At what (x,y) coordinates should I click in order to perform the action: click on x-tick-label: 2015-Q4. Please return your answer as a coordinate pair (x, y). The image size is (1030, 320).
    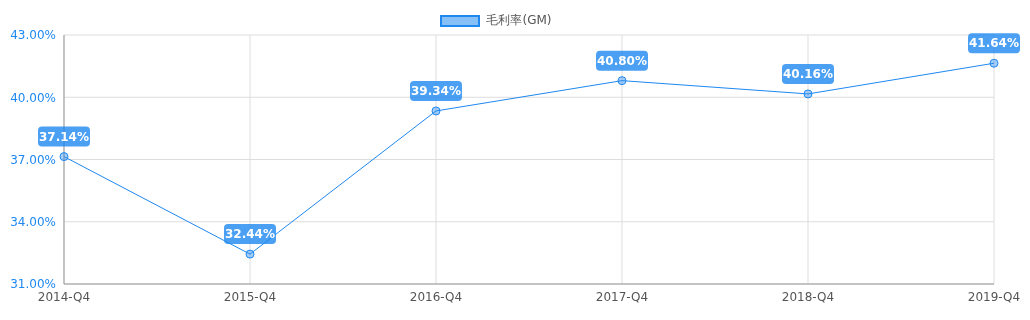
    Looking at the image, I should click on (250, 296).